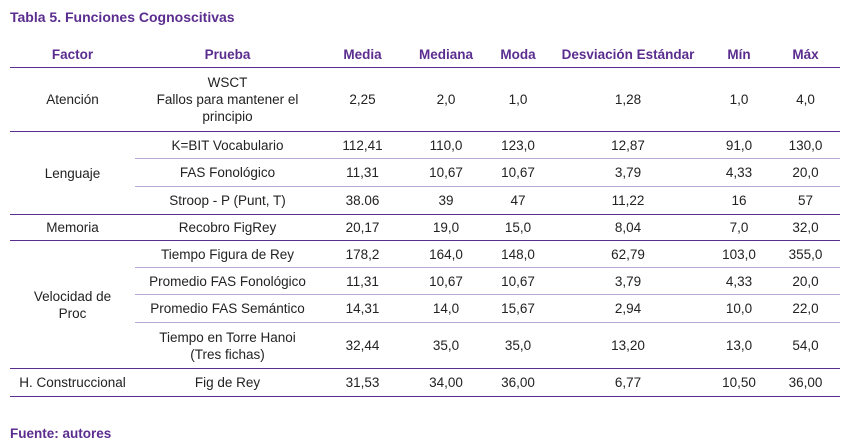 The image size is (850, 442). Describe the element at coordinates (227, 82) in the screenshot. I see `prueba-line: WSCT` at that location.